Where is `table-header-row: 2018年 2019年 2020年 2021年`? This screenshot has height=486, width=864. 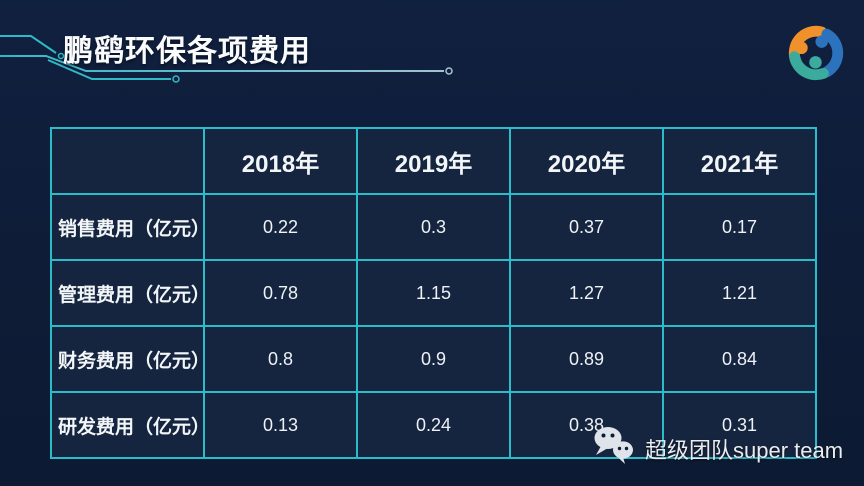
table-header-row: 2018年 2019年 2020年 2021年 is located at coordinates (433, 161).